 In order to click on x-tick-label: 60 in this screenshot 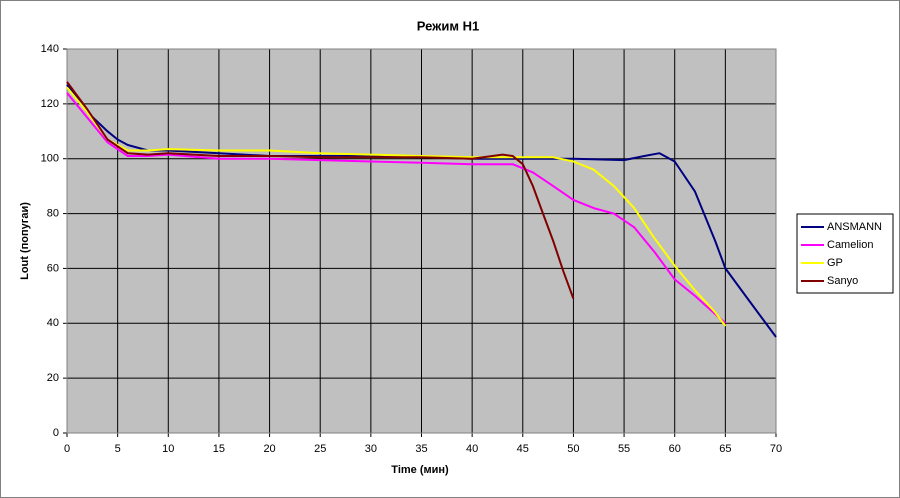, I will do `click(675, 449)`.